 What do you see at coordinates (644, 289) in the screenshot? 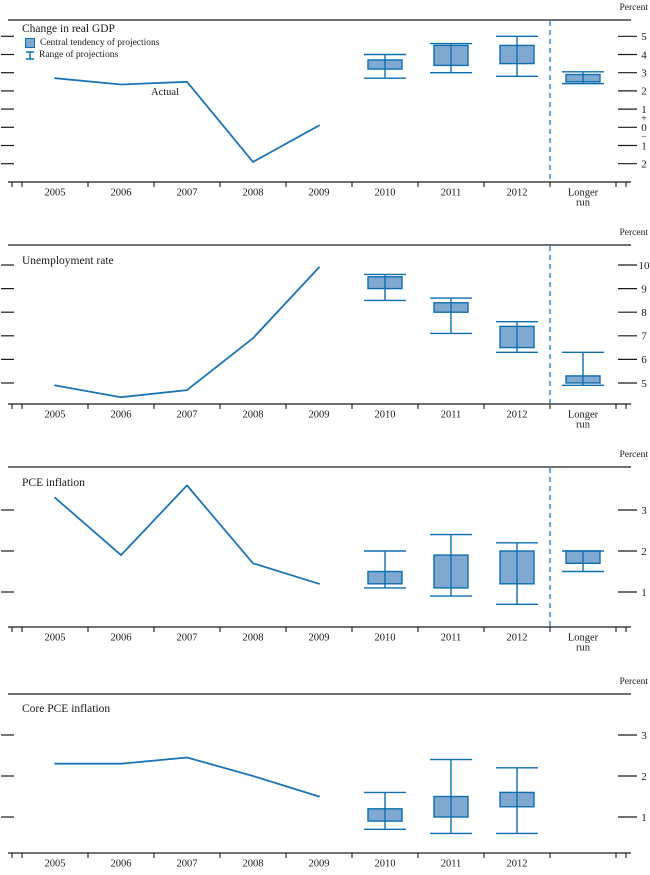
I see `y-tick-label: 9` at bounding box center [644, 289].